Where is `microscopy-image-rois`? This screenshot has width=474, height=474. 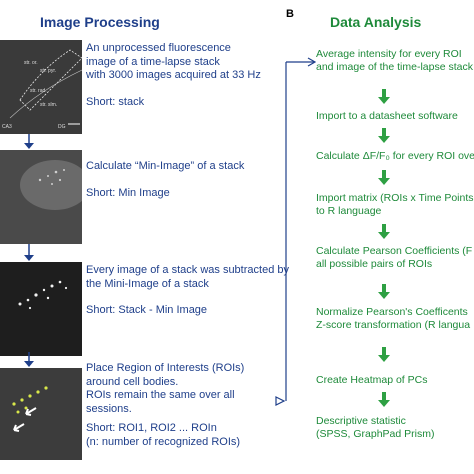
microscopy-image-rois is located at coordinates (41, 414).